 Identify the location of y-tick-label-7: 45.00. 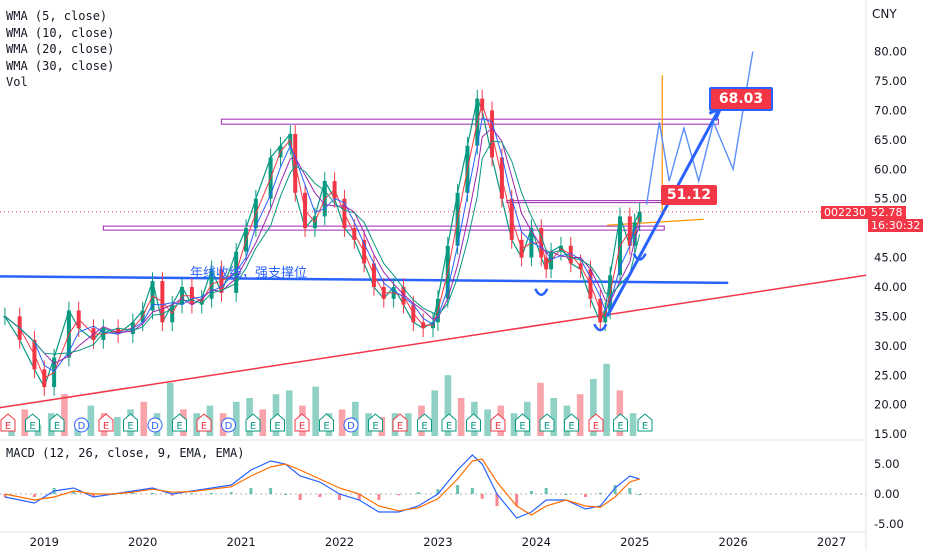
(890, 258).